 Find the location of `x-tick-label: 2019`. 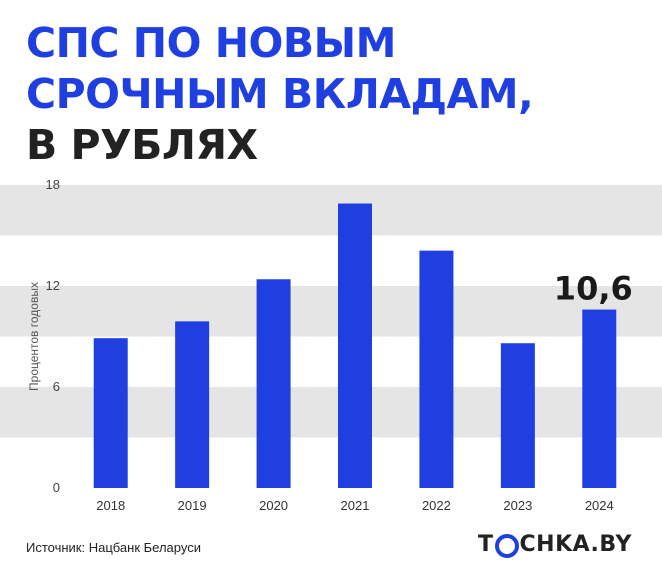

x-tick-label: 2019 is located at coordinates (192, 505).